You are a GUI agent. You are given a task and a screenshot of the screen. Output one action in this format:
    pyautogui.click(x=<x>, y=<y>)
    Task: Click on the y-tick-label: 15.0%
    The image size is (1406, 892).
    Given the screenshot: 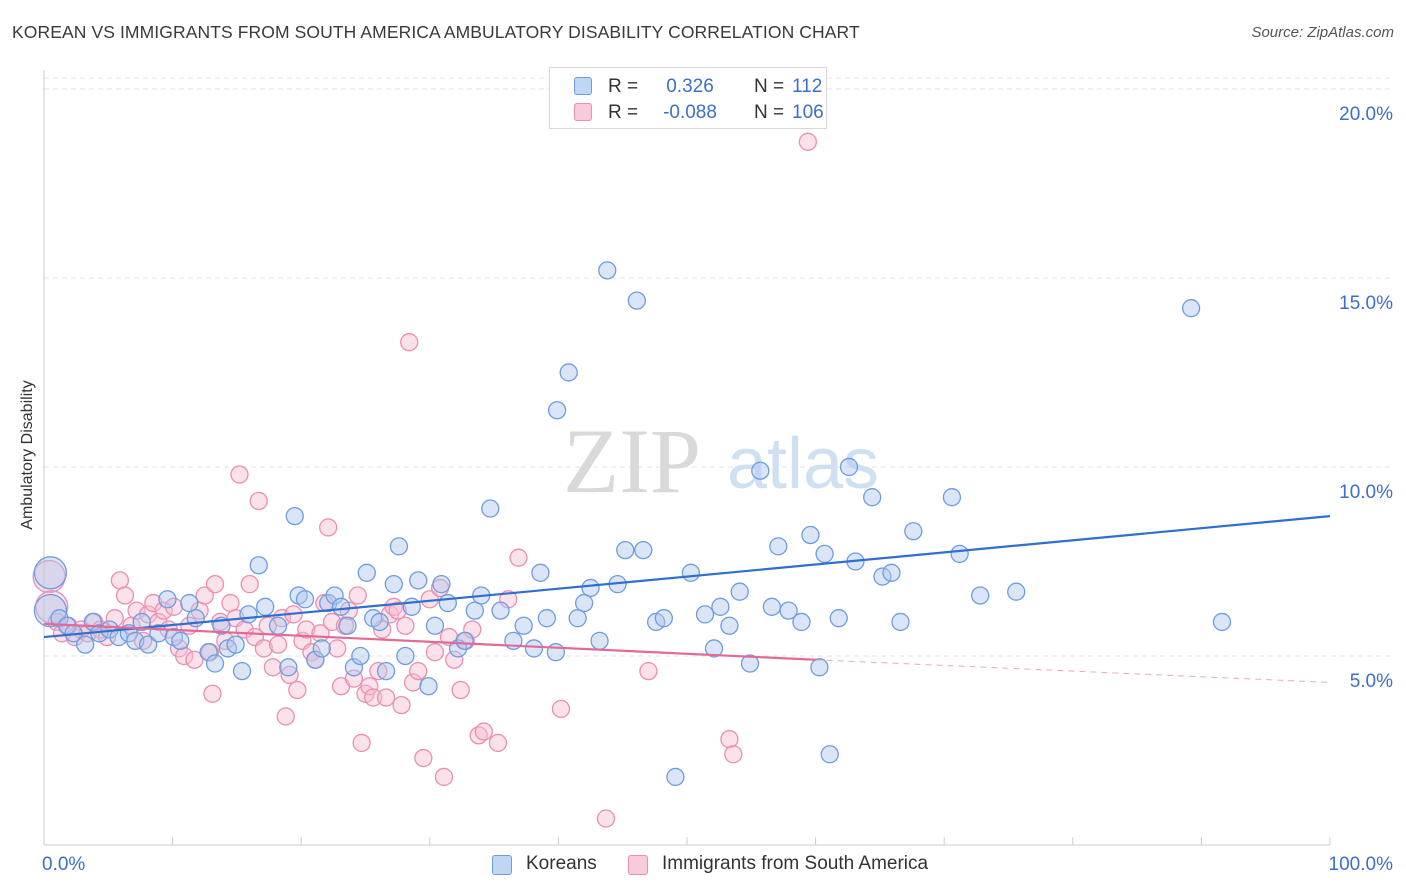 What is the action you would take?
    pyautogui.click(x=1366, y=303)
    